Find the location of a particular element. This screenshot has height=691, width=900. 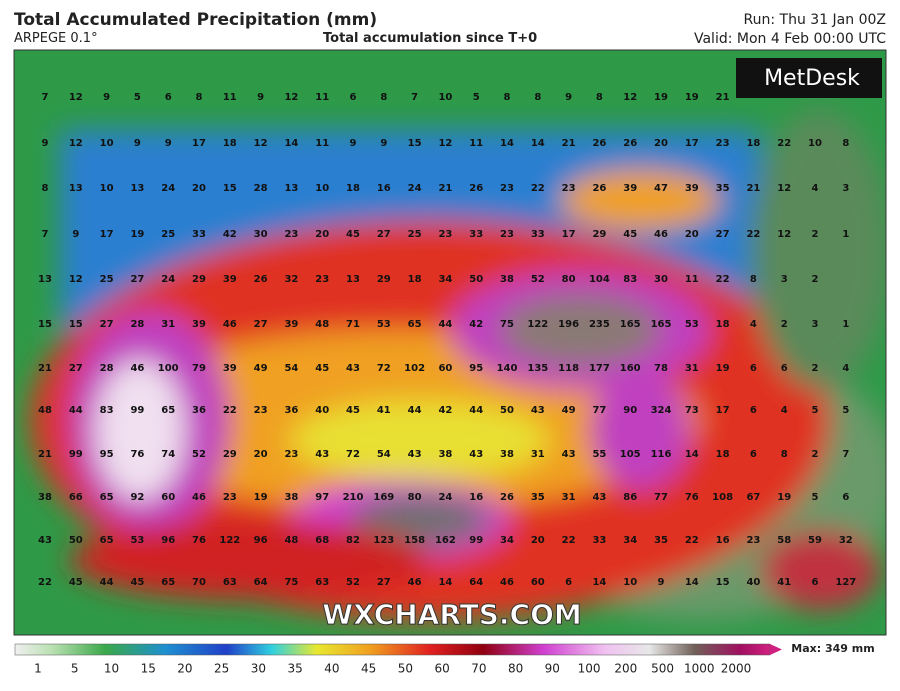

grid-value: 75 is located at coordinates (507, 324).